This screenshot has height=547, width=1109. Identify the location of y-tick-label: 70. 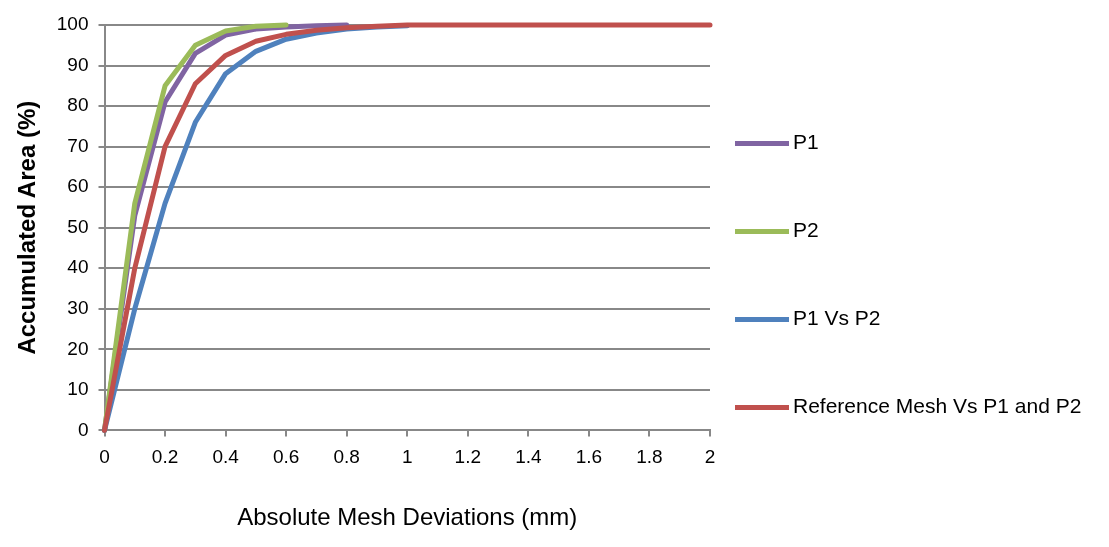
(78, 145).